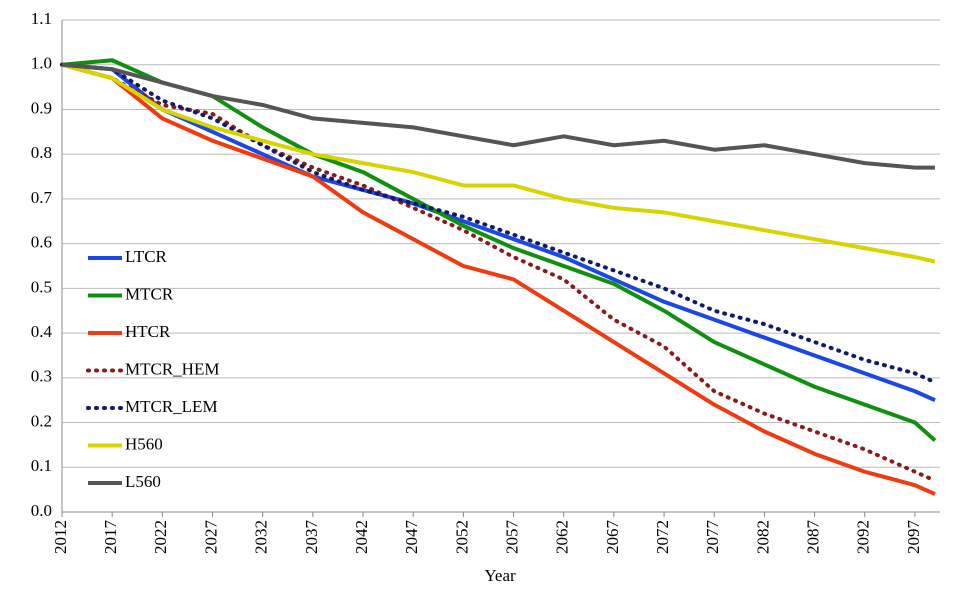 This screenshot has width=958, height=593. Describe the element at coordinates (146, 256) in the screenshot. I see `legend-label: LTCR` at that location.